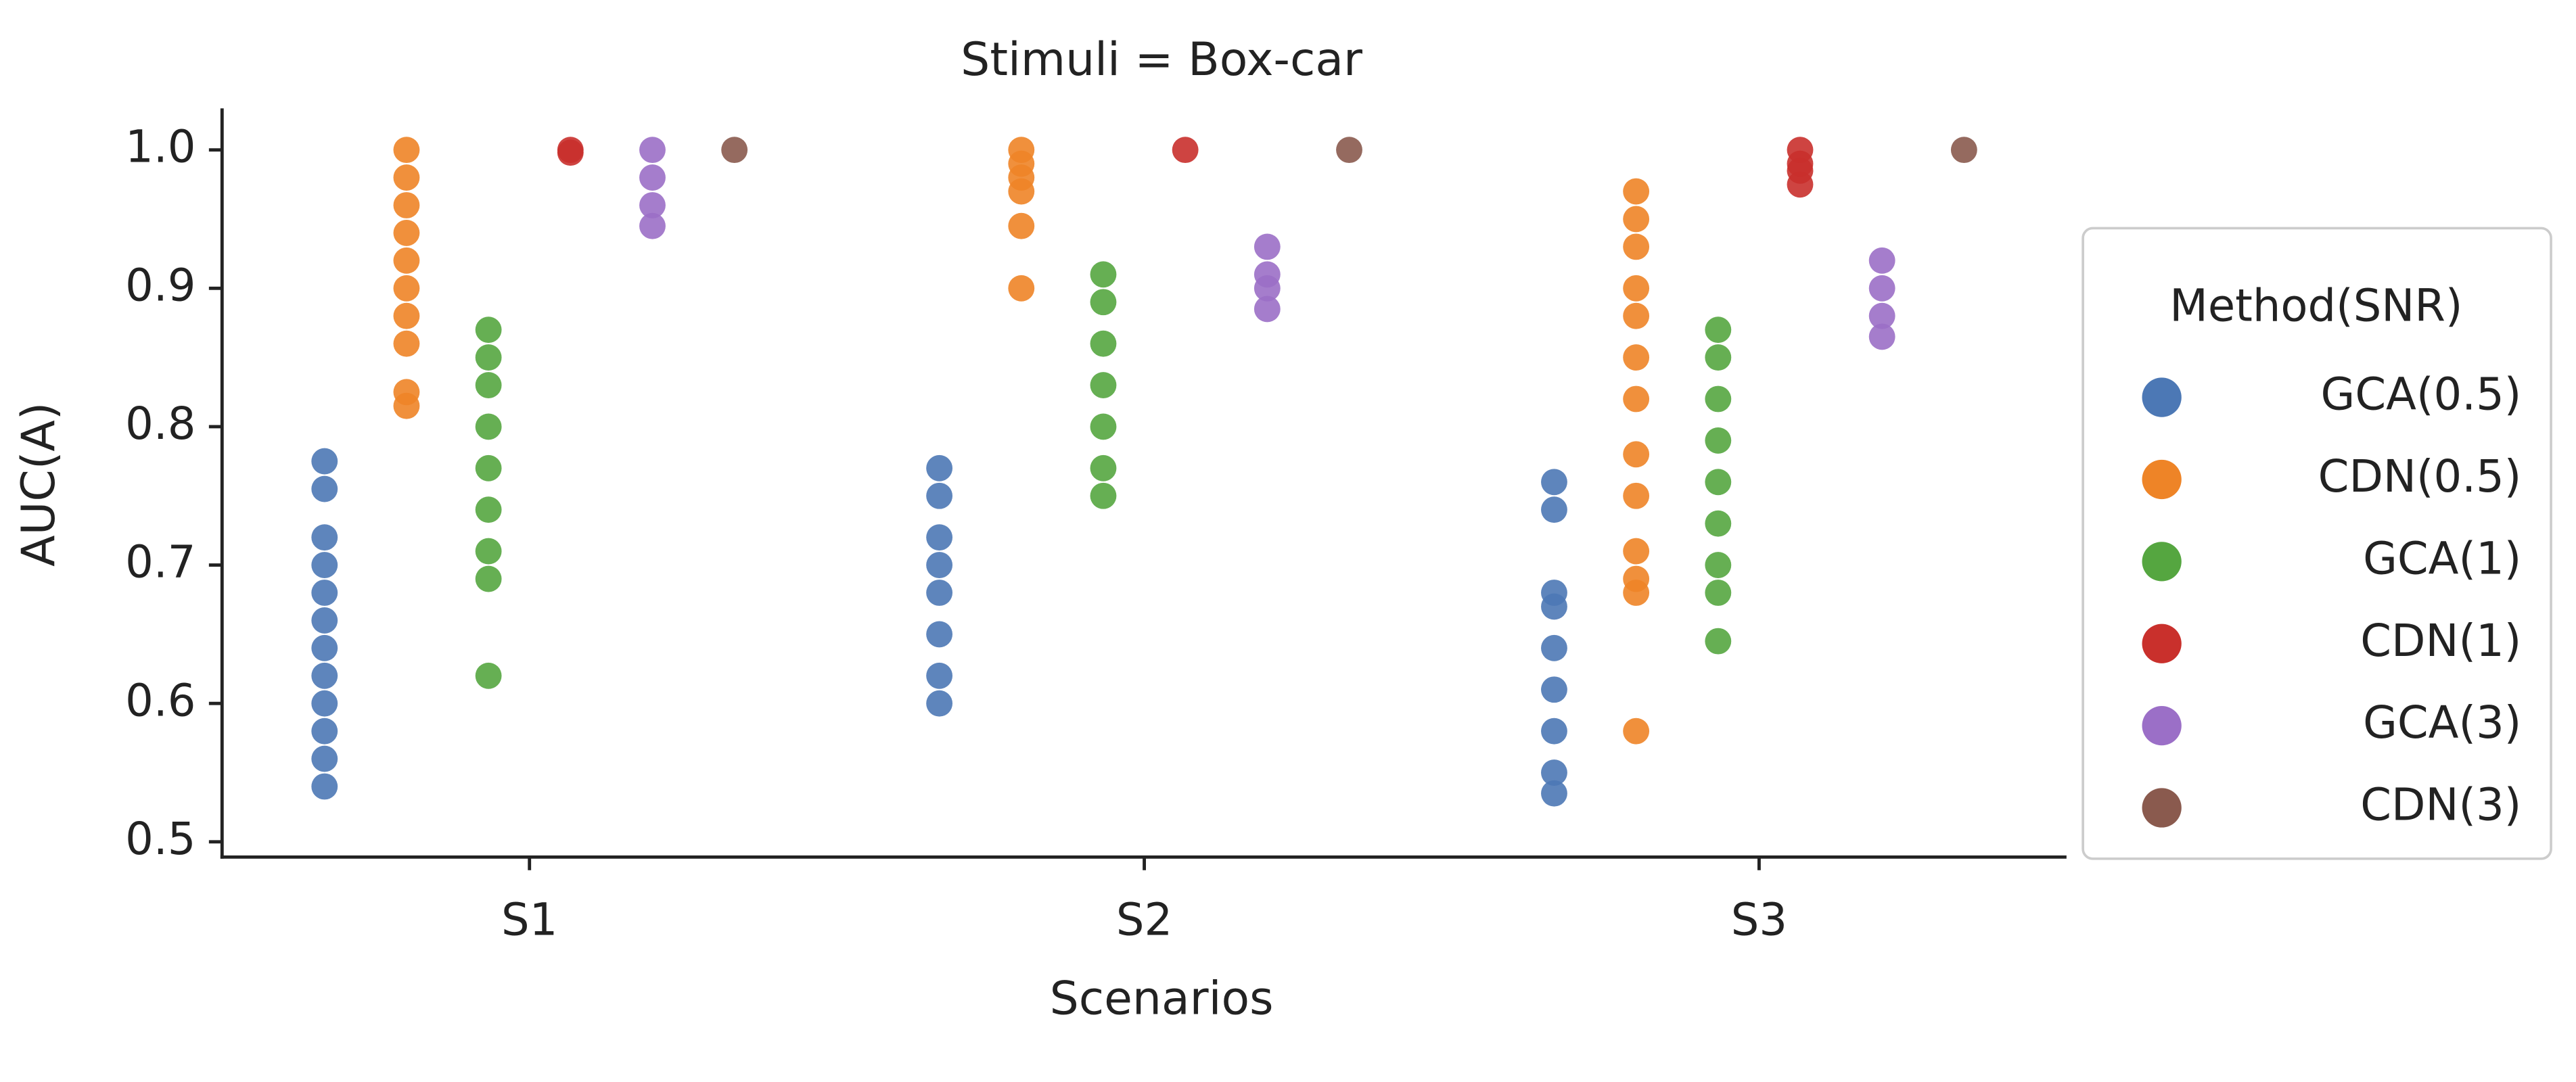 The width and height of the screenshot is (2576, 1082). I want to click on legend-label: GCA(0.5), so click(2421, 395).